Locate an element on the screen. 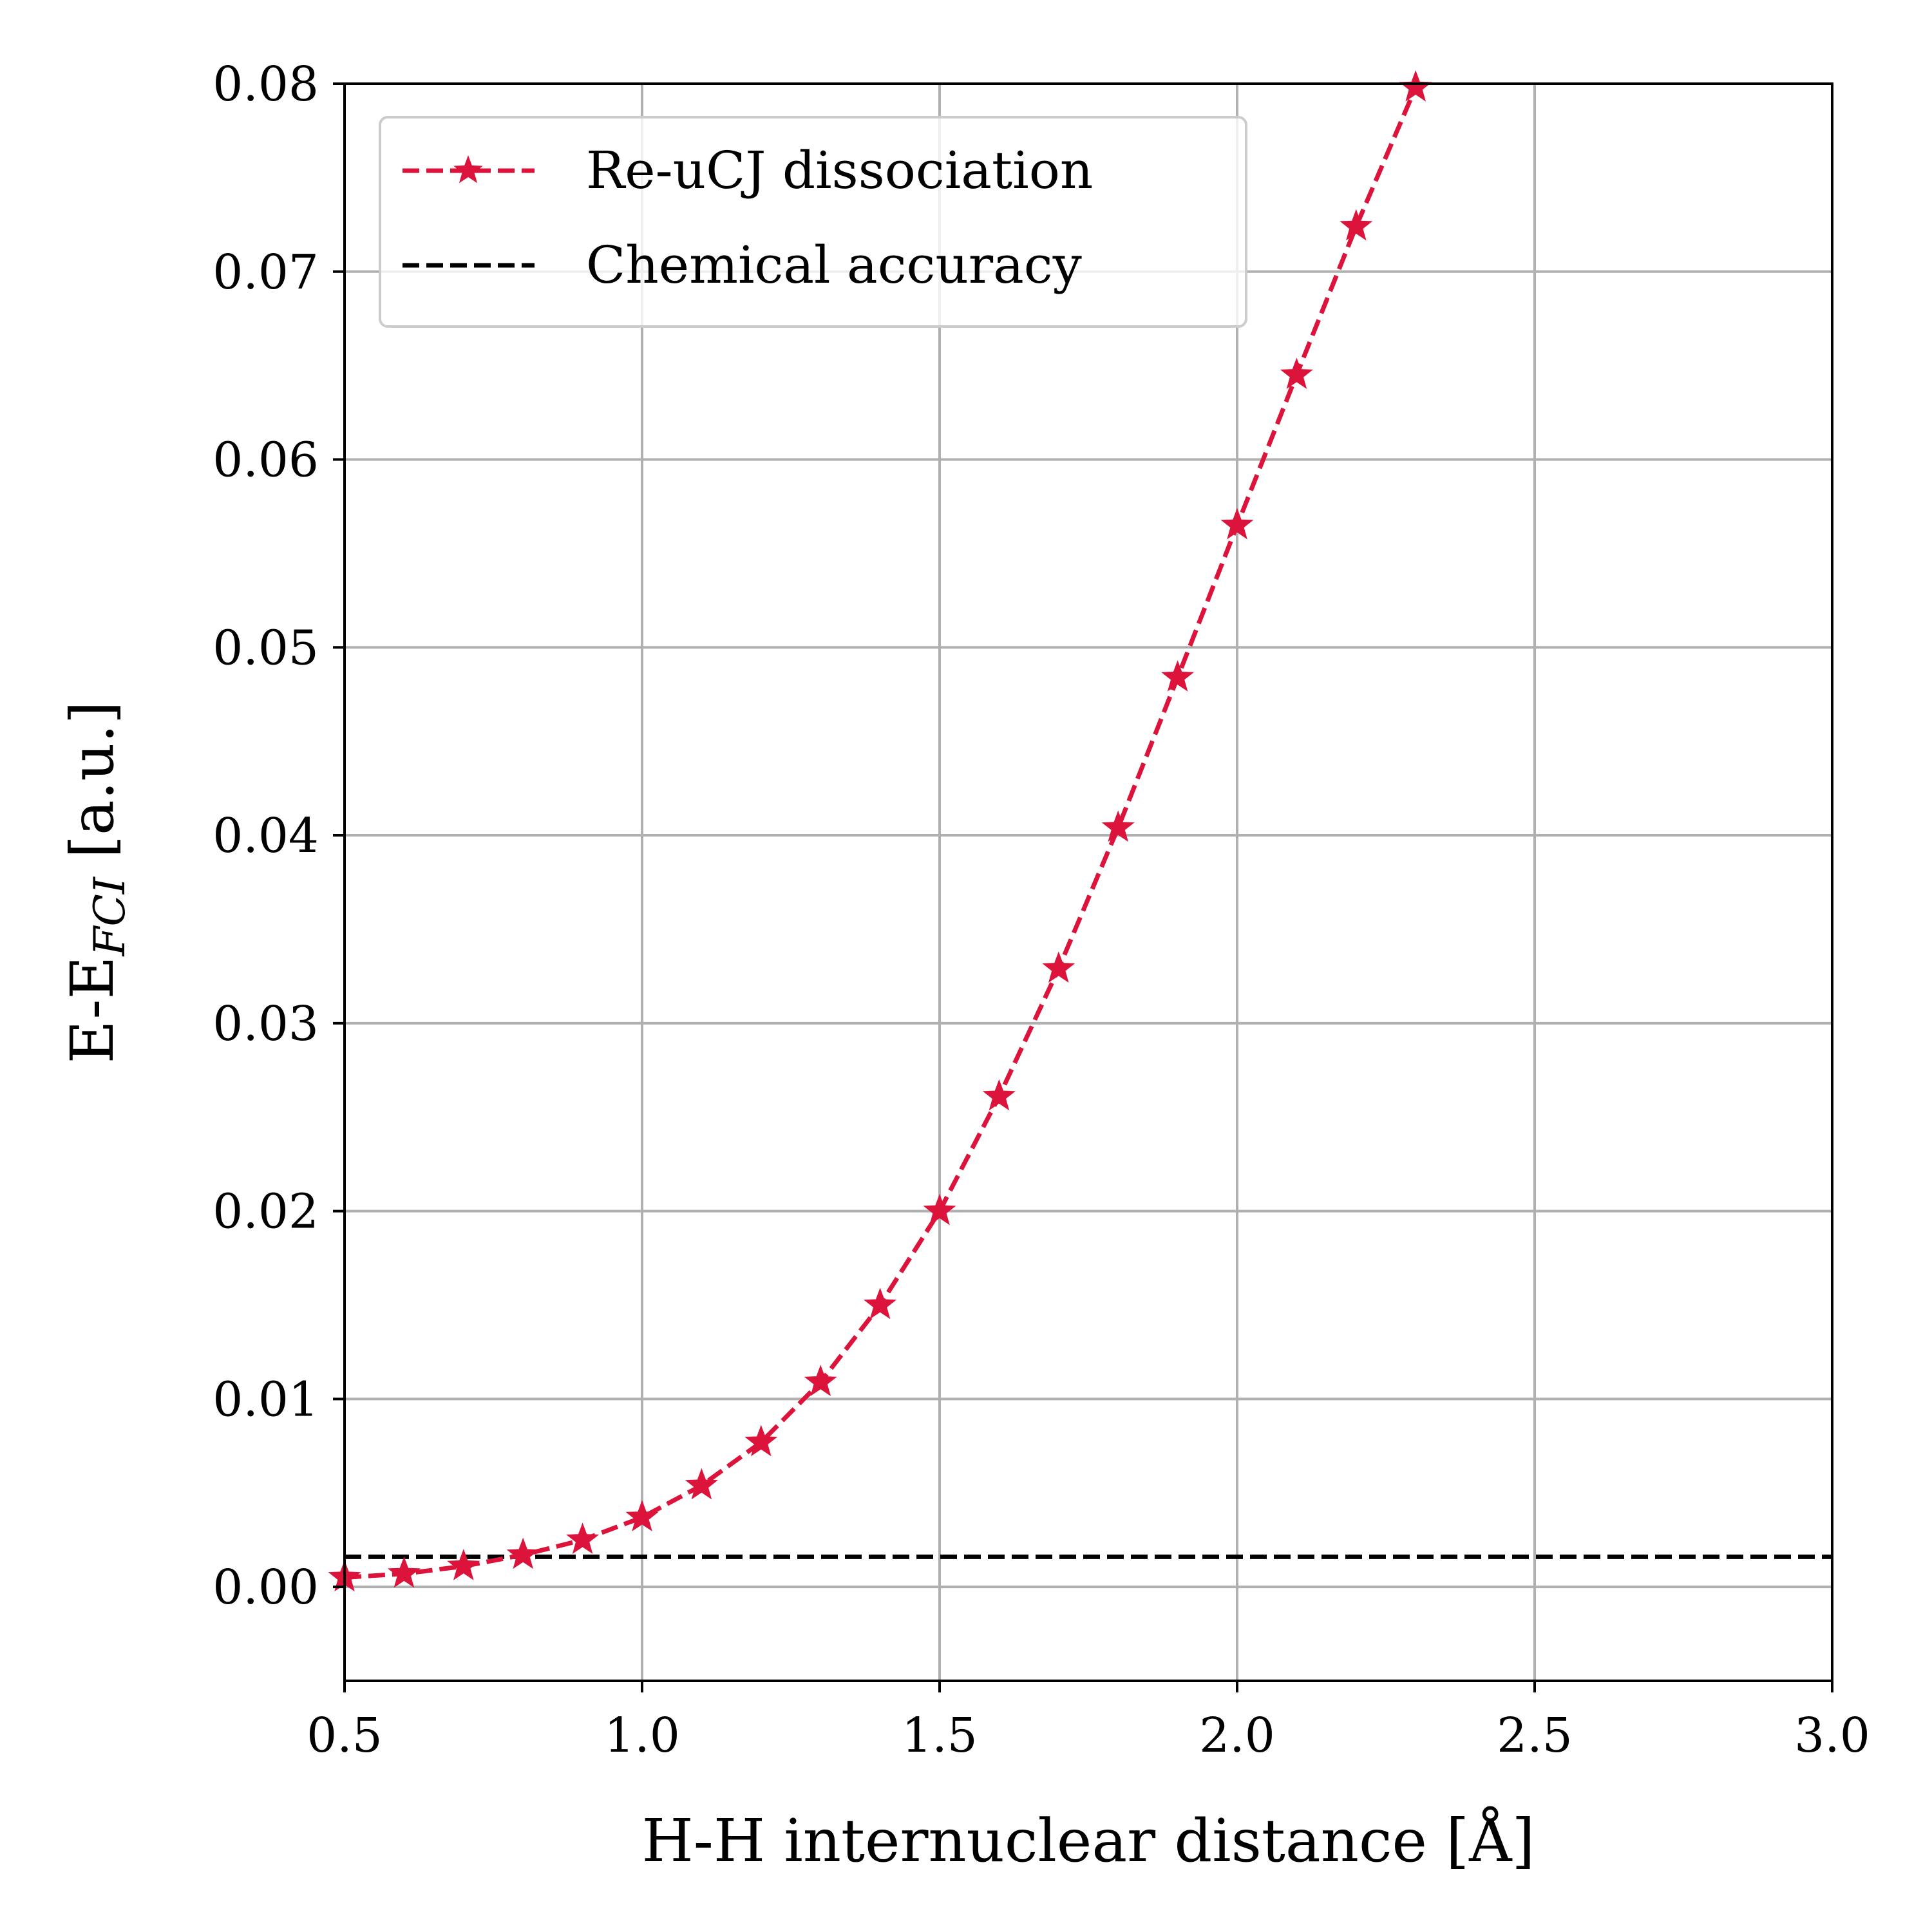  legend-box is located at coordinates (813, 222).